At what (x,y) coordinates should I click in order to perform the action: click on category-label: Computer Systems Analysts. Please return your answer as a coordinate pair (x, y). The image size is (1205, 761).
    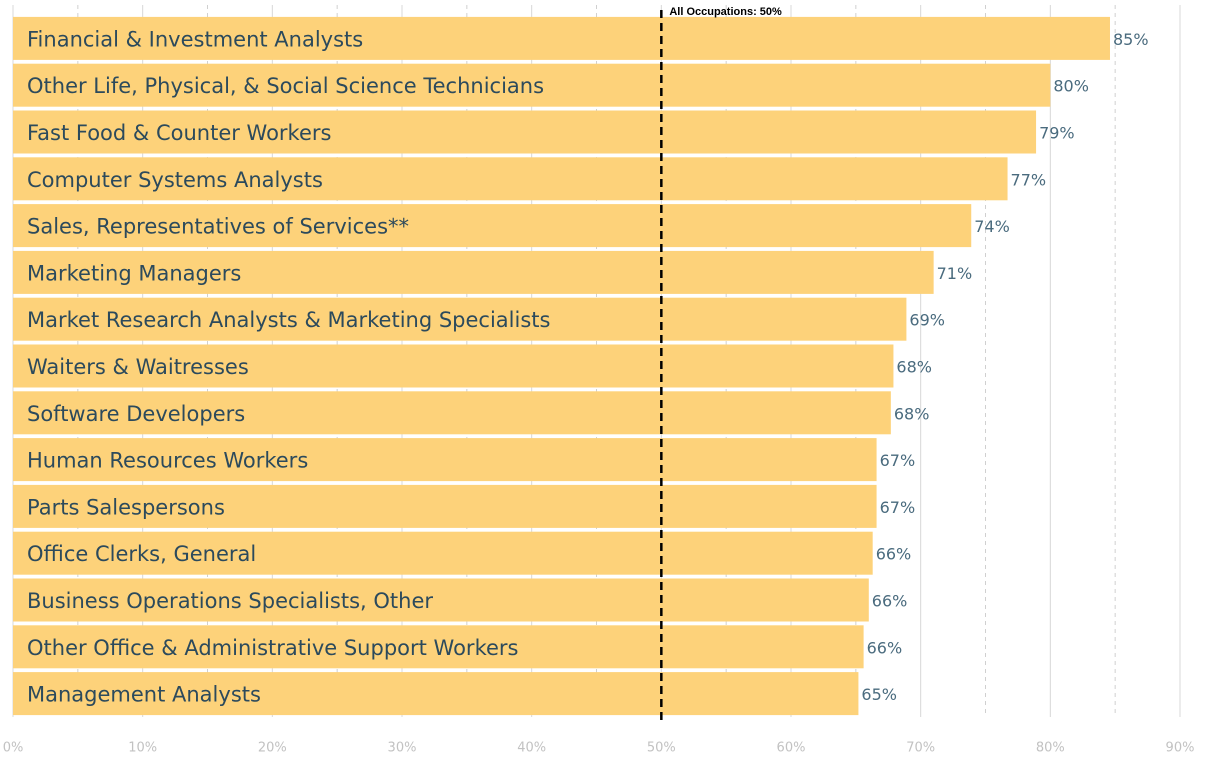
    Looking at the image, I should click on (175, 180).